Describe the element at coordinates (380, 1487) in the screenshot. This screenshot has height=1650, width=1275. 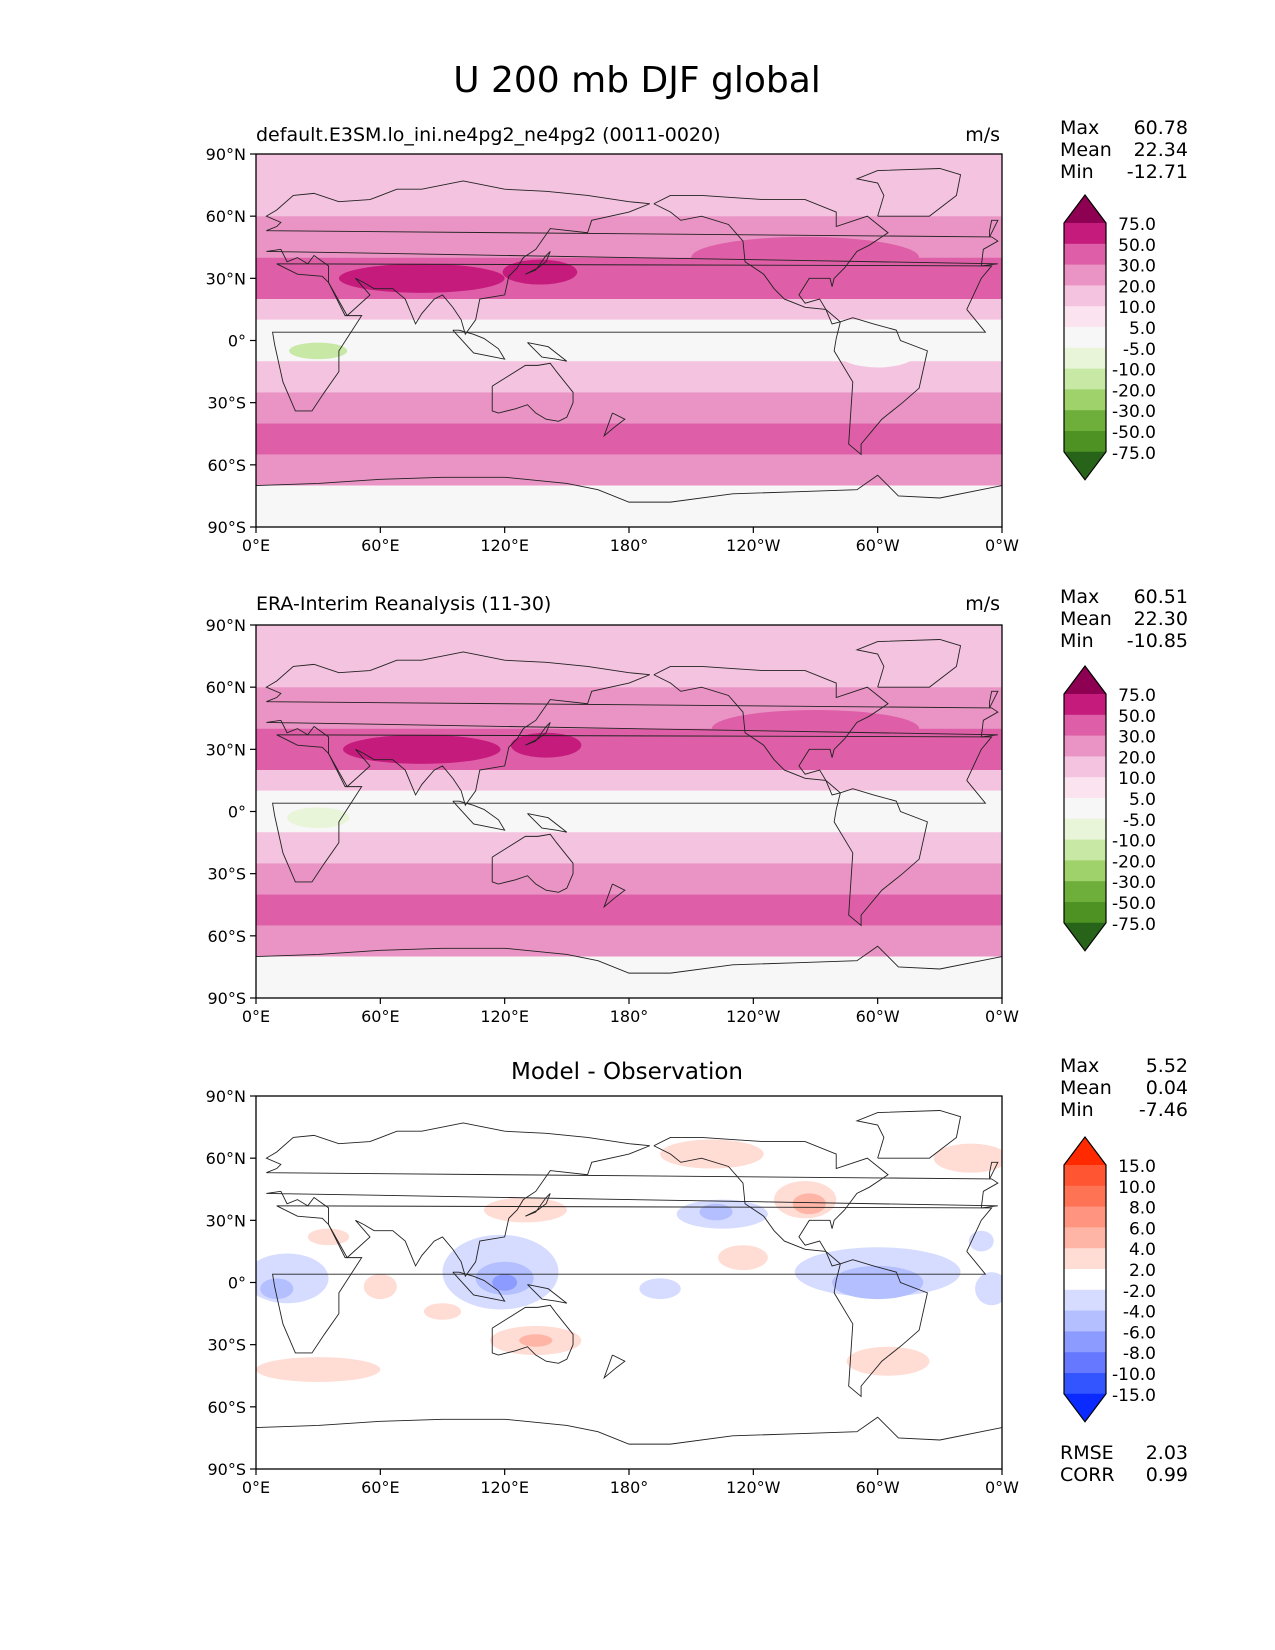
I see `x-tick-label: 60°E` at that location.